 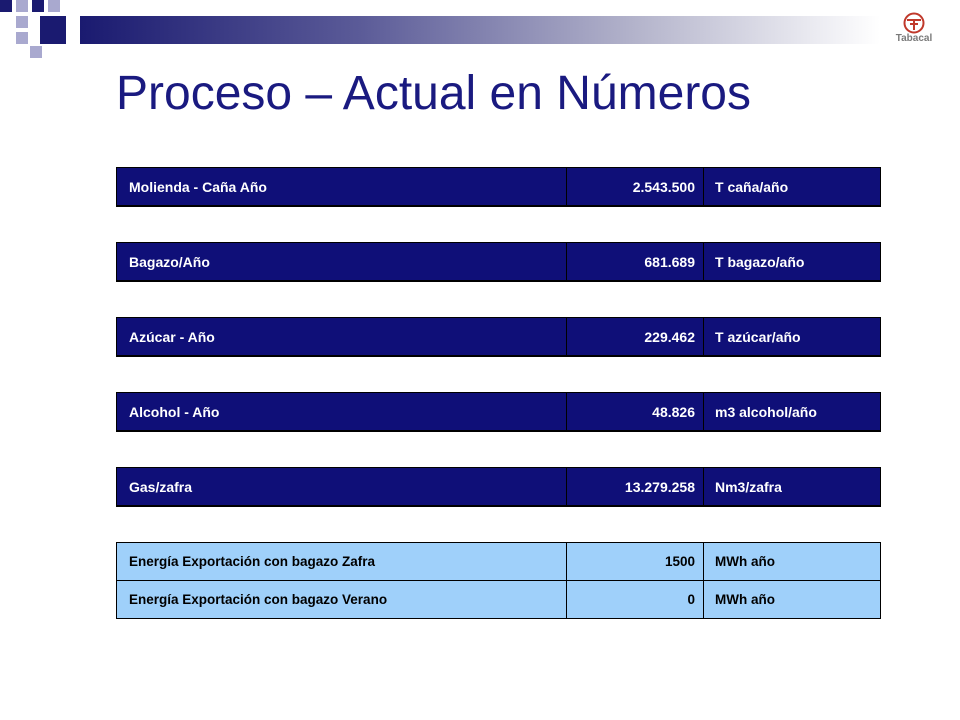 I want to click on row-unit: T bagazo/año, so click(x=792, y=262).